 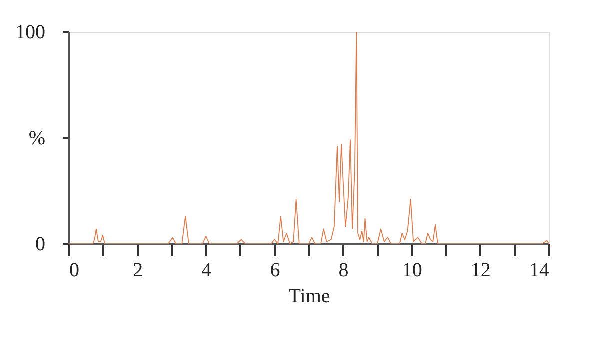 What do you see at coordinates (31, 33) in the screenshot?
I see `y-tick-label: 100` at bounding box center [31, 33].